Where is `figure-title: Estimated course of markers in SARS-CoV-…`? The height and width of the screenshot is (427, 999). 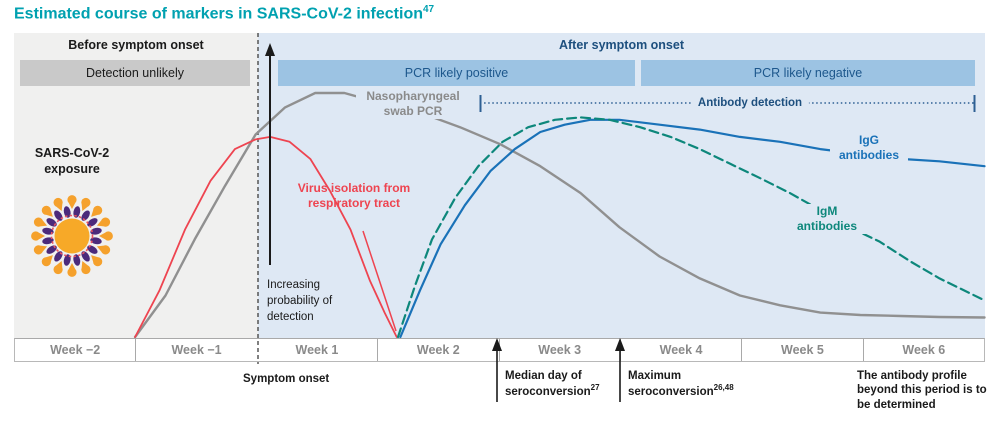
figure-title: Estimated course of markers in SARS-CoV-… is located at coordinates (224, 13).